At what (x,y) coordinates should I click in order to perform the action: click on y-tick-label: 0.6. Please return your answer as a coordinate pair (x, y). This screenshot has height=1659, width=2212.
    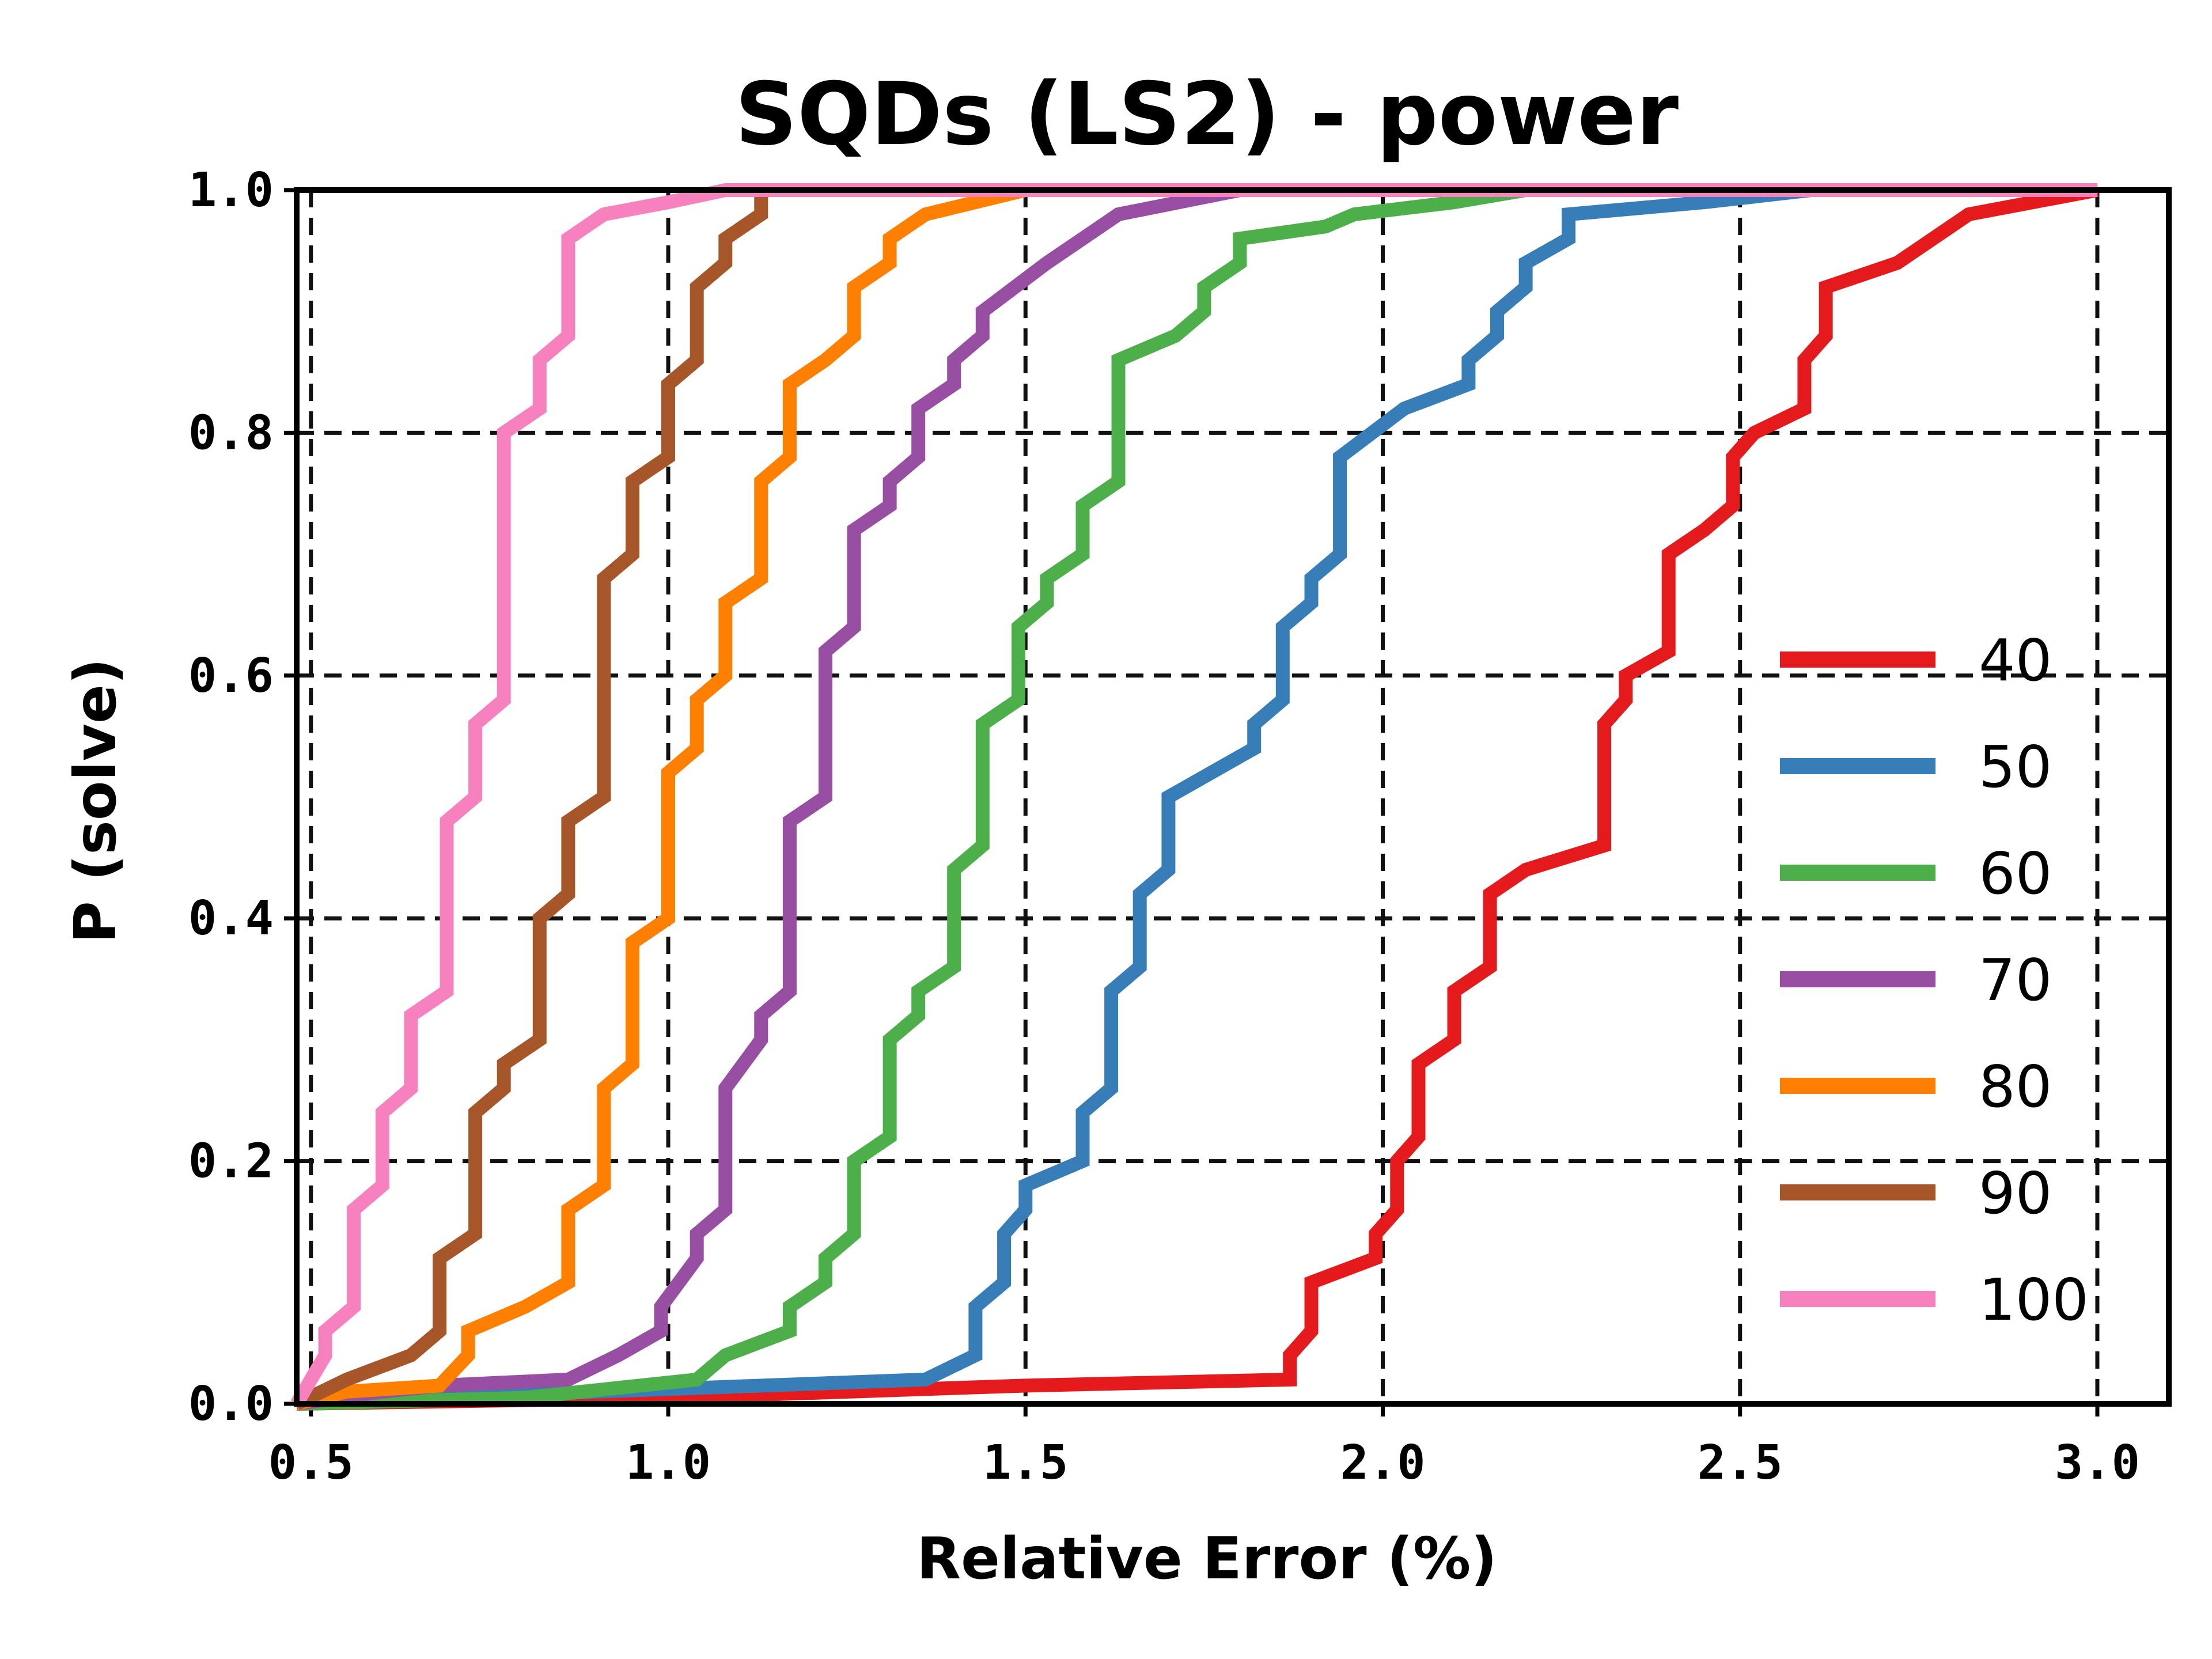
    Looking at the image, I should click on (231, 676).